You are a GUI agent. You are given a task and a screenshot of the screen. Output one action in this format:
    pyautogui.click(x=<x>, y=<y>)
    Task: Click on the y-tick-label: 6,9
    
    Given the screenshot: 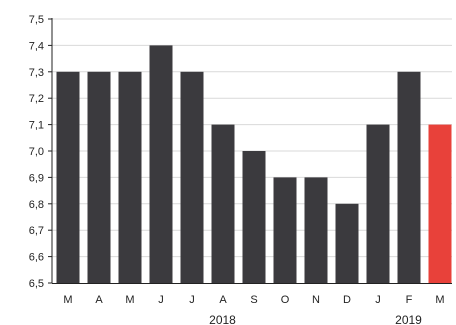 What is the action you would take?
    pyautogui.click(x=36, y=178)
    